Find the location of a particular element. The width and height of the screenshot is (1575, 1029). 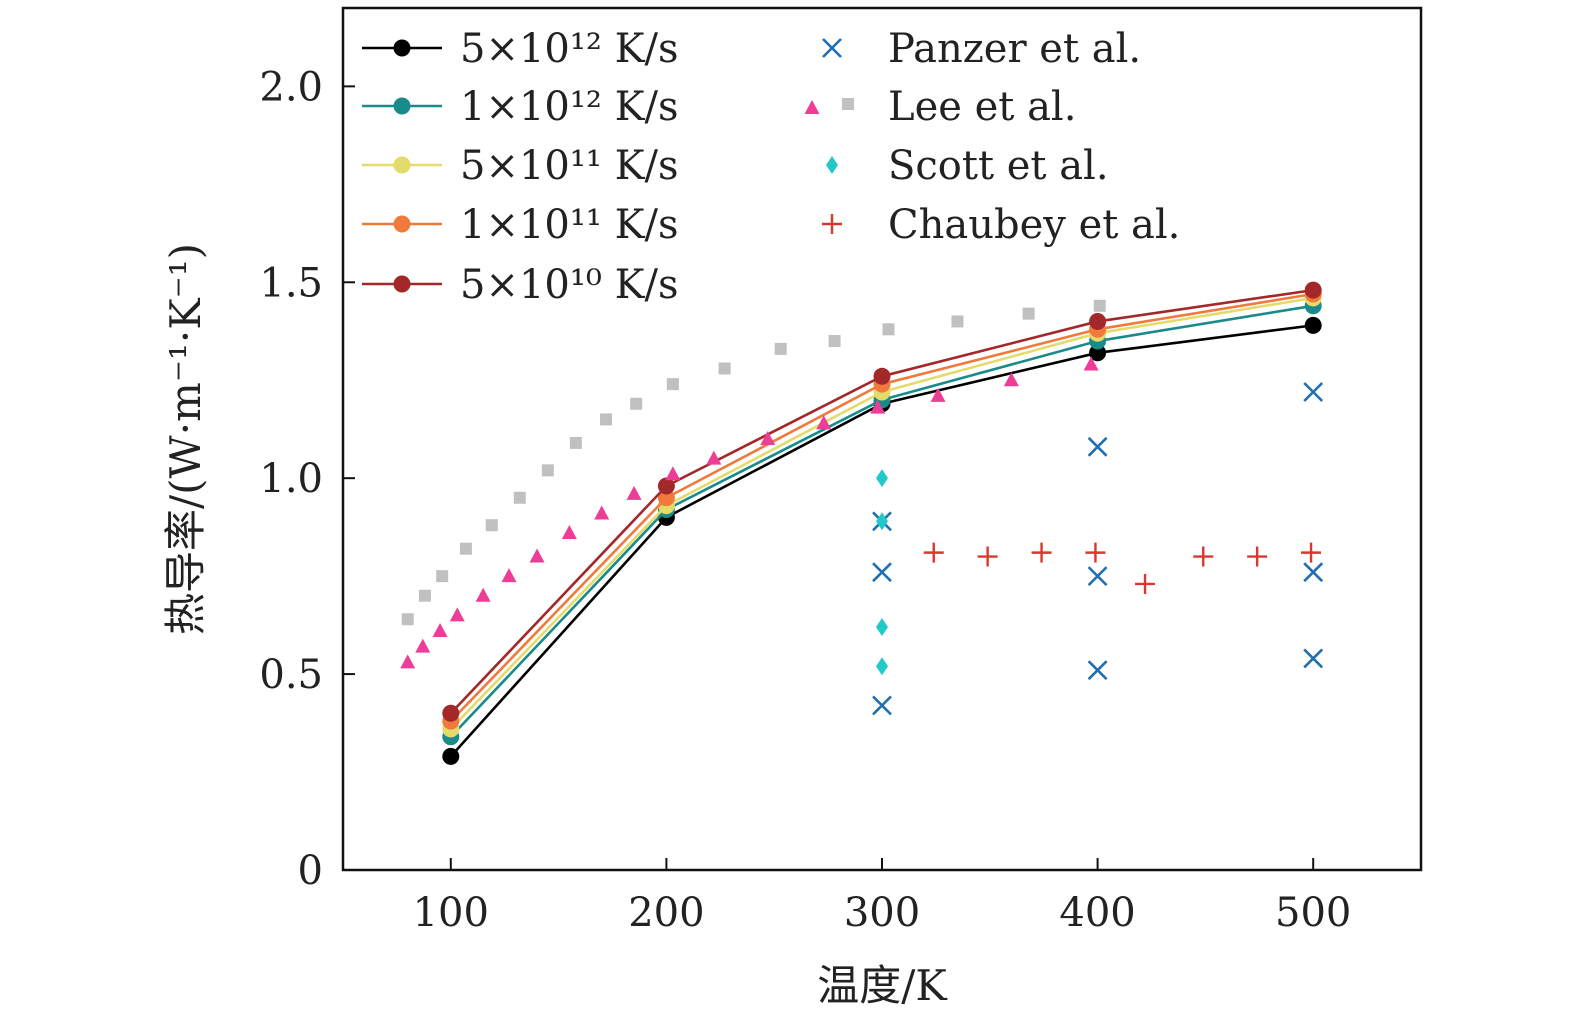

legend-label: 5×10¹² K/s is located at coordinates (569, 49).